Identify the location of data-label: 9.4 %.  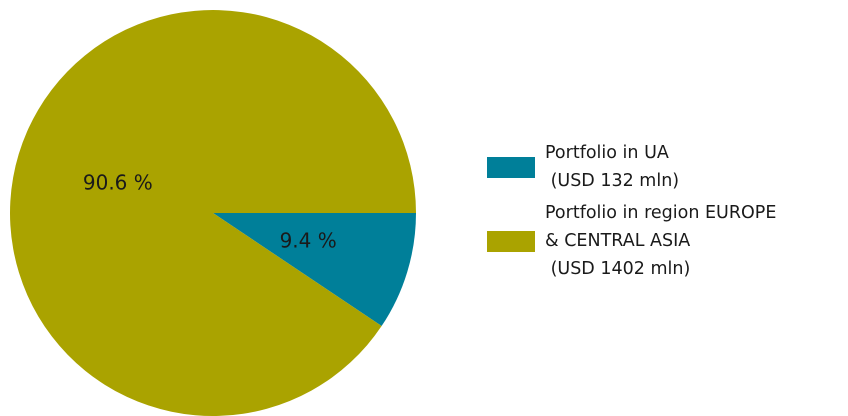
(308, 240).